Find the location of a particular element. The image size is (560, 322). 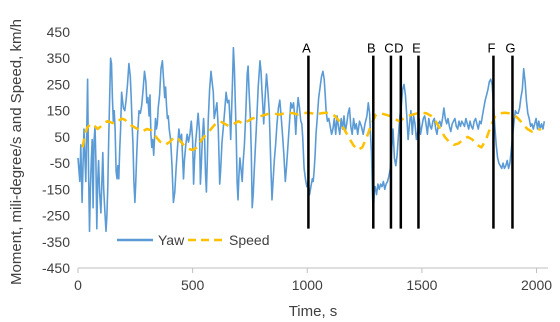

legend: Yaw Speed is located at coordinates (193, 240).